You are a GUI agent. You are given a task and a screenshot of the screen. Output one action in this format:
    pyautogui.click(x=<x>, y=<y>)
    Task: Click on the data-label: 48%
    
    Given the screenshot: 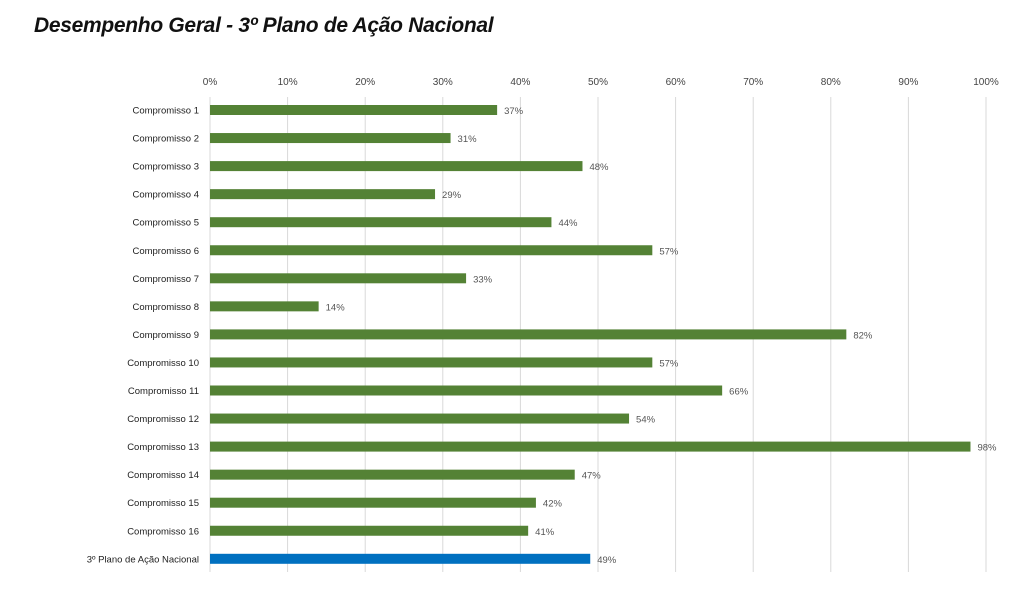 What is the action you would take?
    pyautogui.click(x=599, y=167)
    